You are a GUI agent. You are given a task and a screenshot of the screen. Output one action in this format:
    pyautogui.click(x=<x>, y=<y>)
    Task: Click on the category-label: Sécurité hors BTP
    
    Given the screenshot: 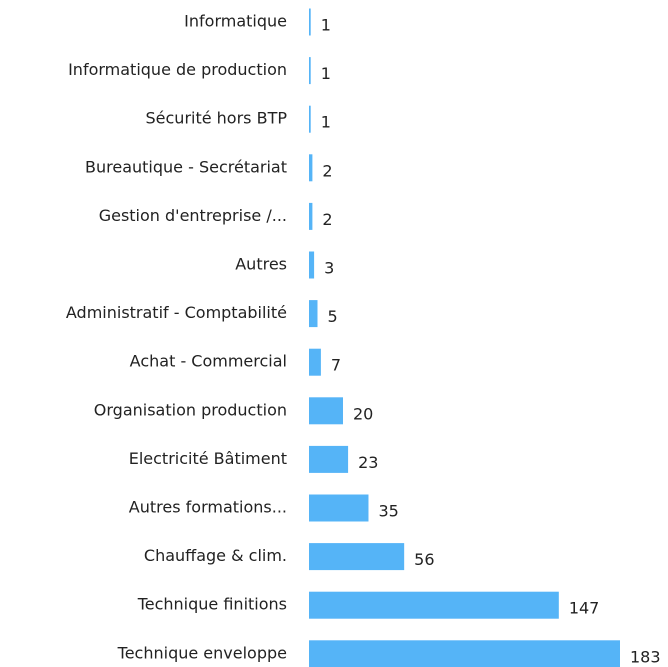 What is the action you would take?
    pyautogui.click(x=217, y=118)
    